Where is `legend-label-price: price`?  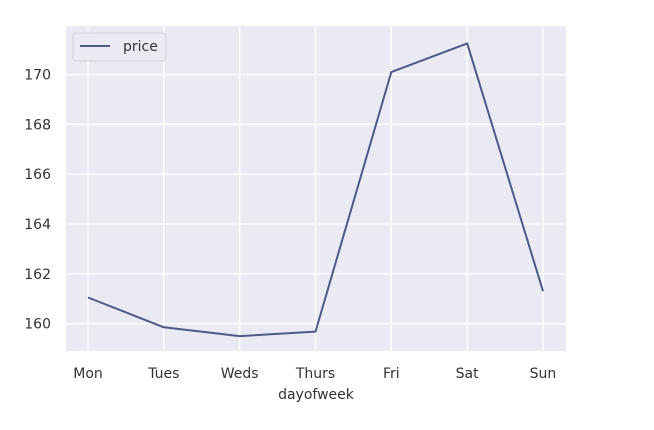
legend-label-price: price is located at coordinates (140, 47).